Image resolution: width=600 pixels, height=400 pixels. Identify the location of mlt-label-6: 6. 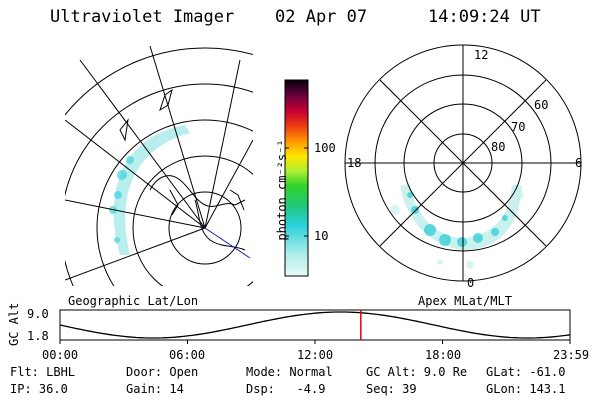
(579, 163).